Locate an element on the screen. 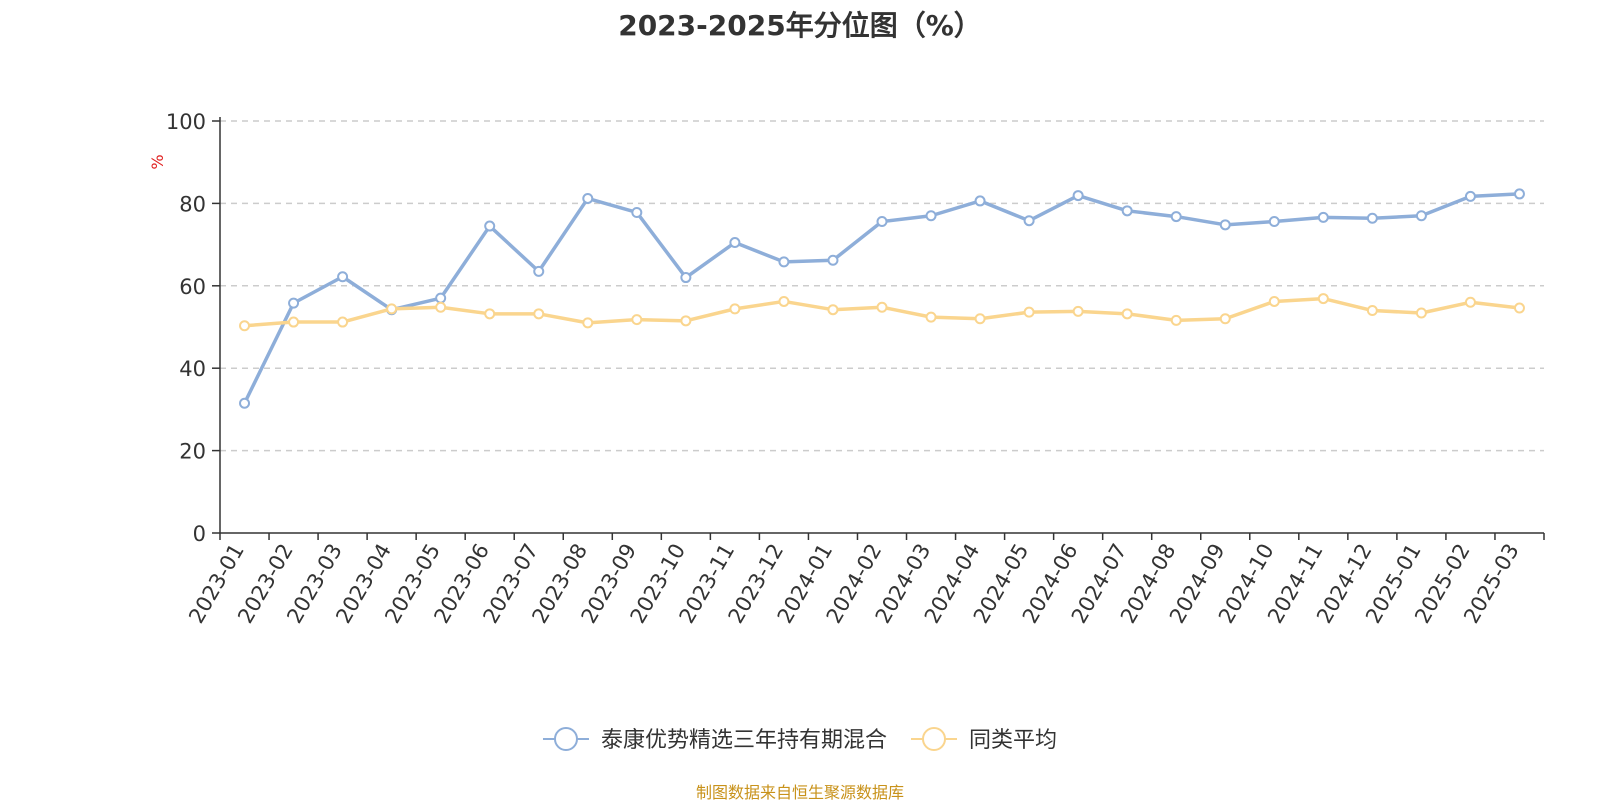 This screenshot has width=1600, height=803. y-tick-label: 20 is located at coordinates (192, 452).